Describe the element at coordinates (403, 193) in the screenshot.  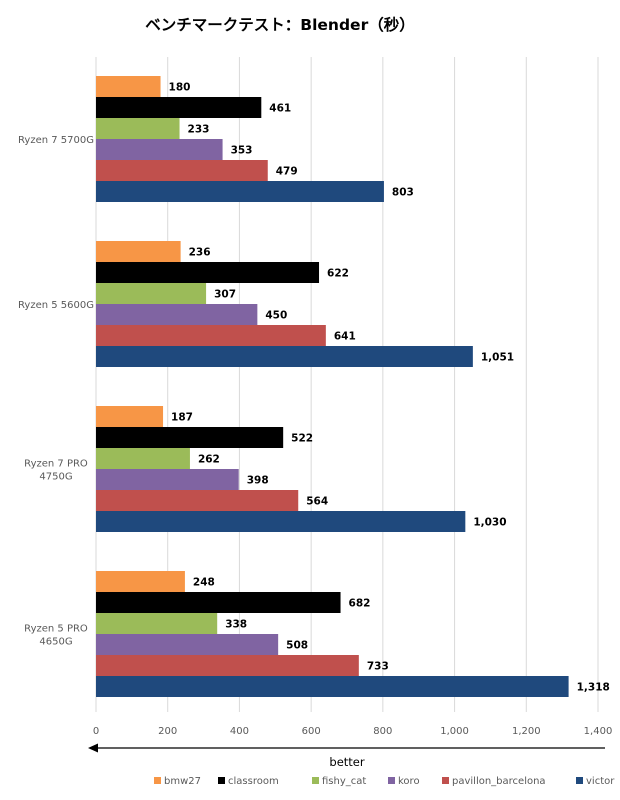
I see `data-label: 803` at that location.